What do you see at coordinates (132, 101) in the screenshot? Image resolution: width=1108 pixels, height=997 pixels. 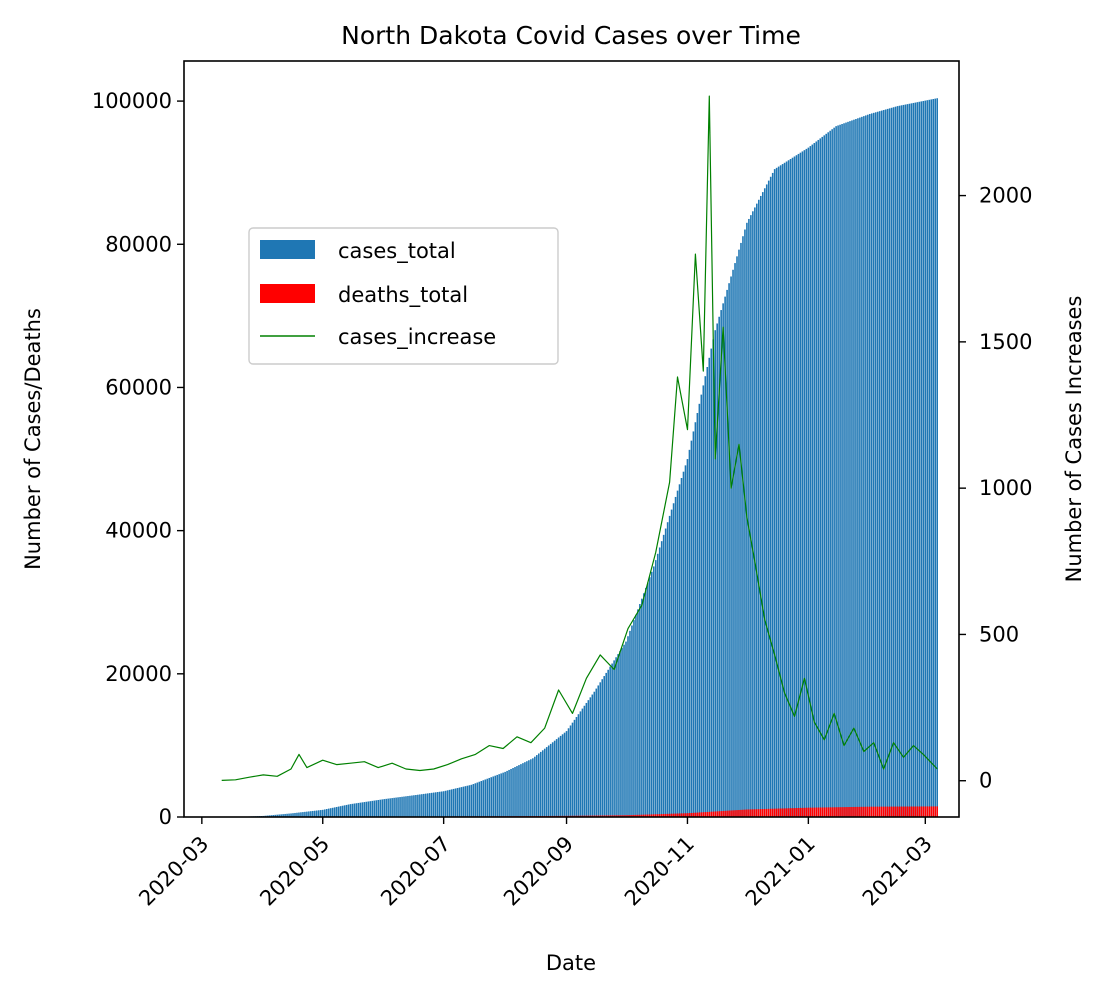 I see `y-tick-label: 100000` at bounding box center [132, 101].